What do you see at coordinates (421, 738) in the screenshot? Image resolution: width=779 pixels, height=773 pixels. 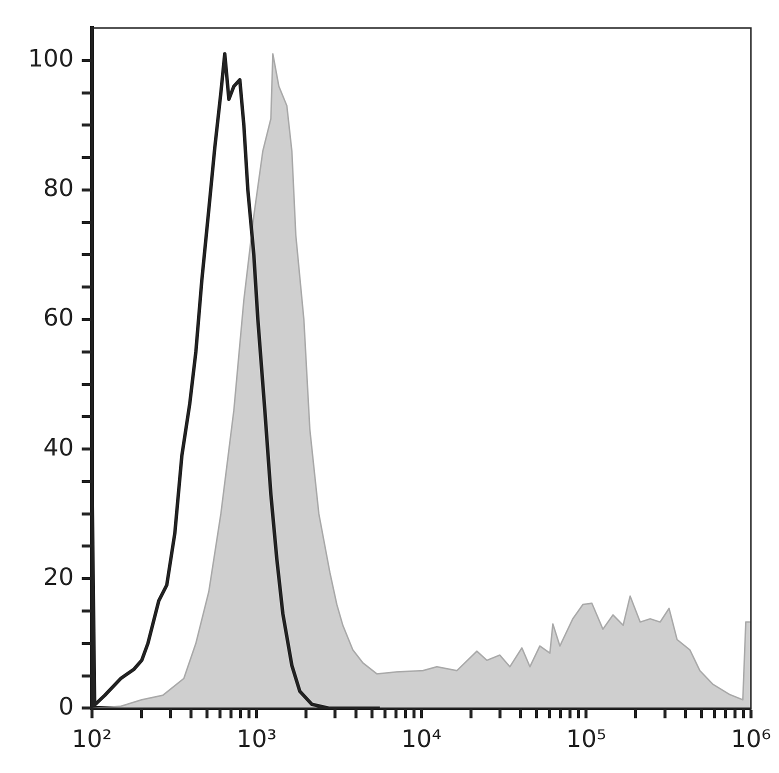 I see `x-tick-label: 10⁴` at bounding box center [421, 738].